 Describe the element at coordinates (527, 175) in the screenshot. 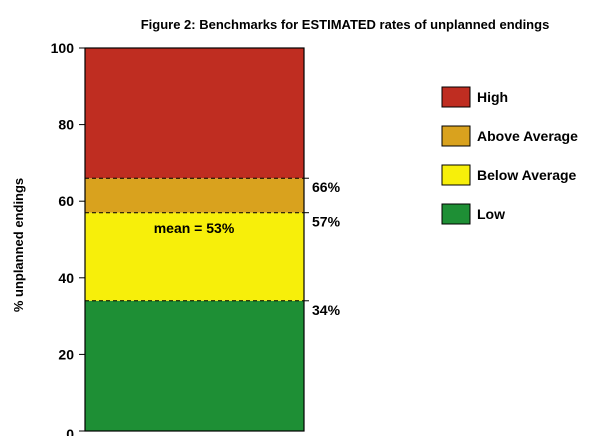

I see `legend-label-below-average: Below Average` at that location.